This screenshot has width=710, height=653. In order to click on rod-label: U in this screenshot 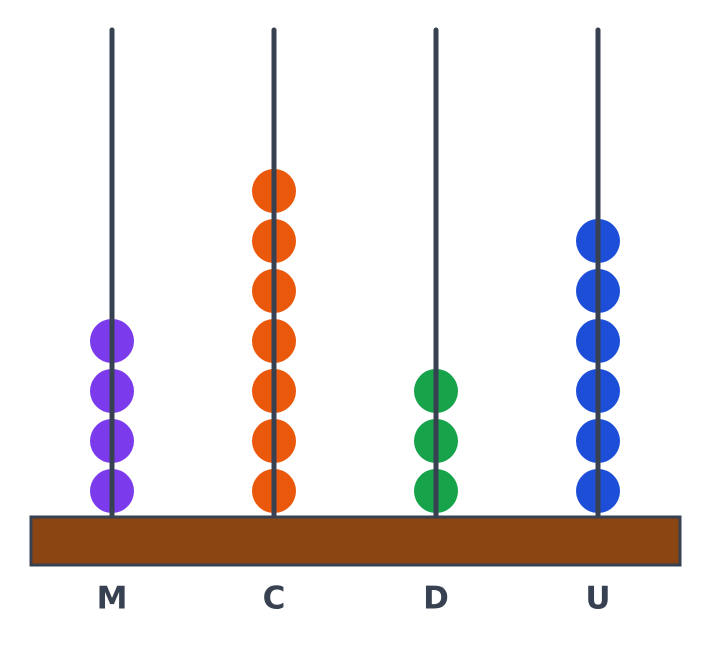, I will do `click(597, 599)`.